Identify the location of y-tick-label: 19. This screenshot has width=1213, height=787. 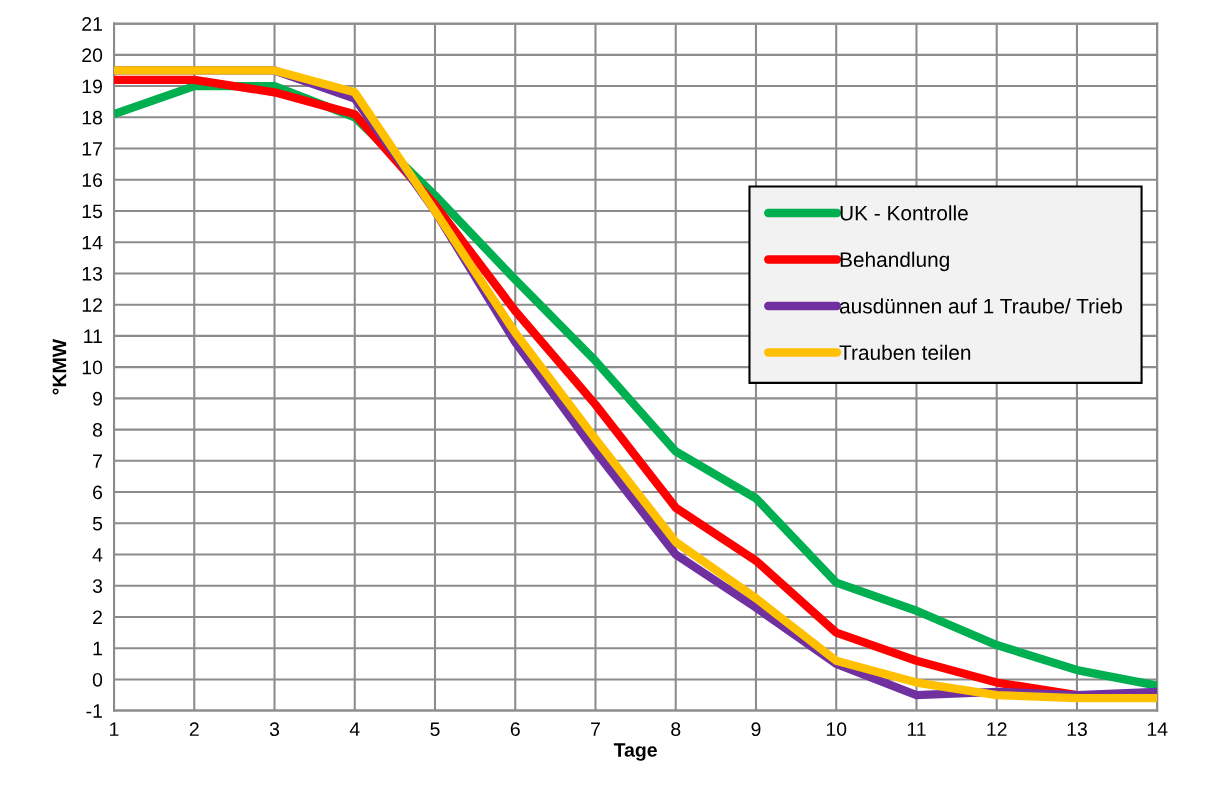
(92, 86).